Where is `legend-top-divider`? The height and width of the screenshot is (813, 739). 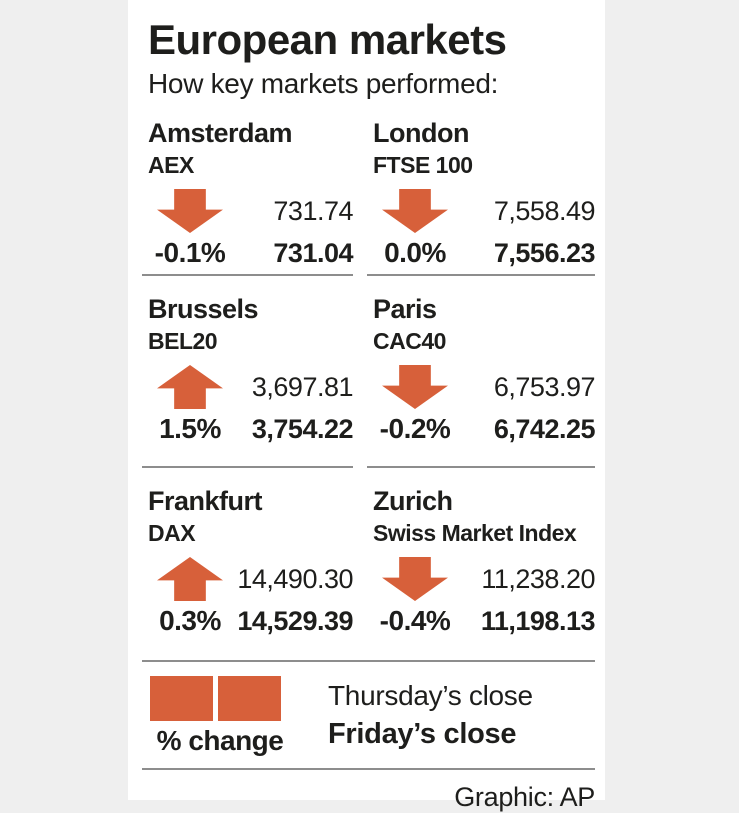
legend-top-divider is located at coordinates (368, 661).